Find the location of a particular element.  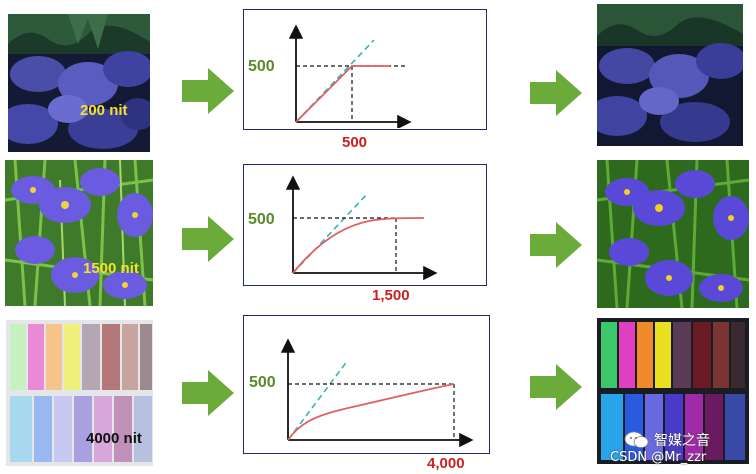

input-nit-label: 200 nit is located at coordinates (104, 110).